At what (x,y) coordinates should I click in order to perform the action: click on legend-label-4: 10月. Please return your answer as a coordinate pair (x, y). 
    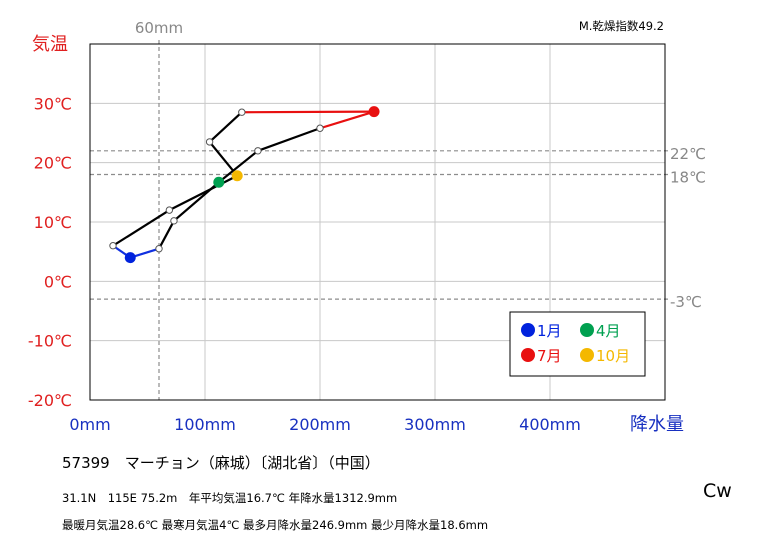
    Looking at the image, I should click on (613, 356).